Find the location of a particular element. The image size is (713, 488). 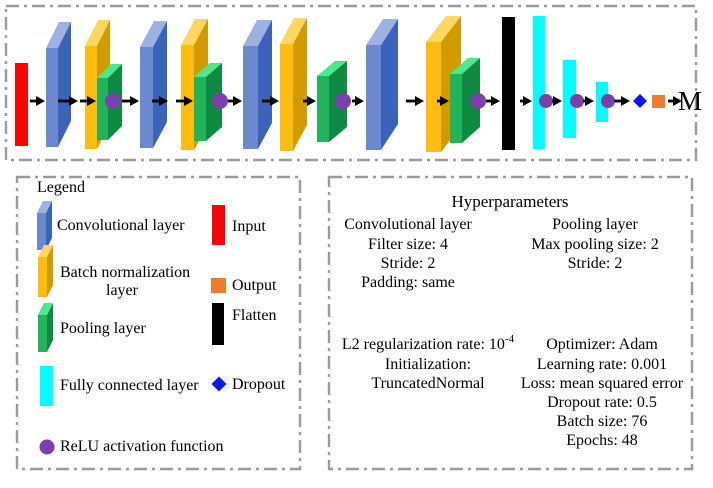

batch-normalization-layer-1-top-face is located at coordinates (97, 33).